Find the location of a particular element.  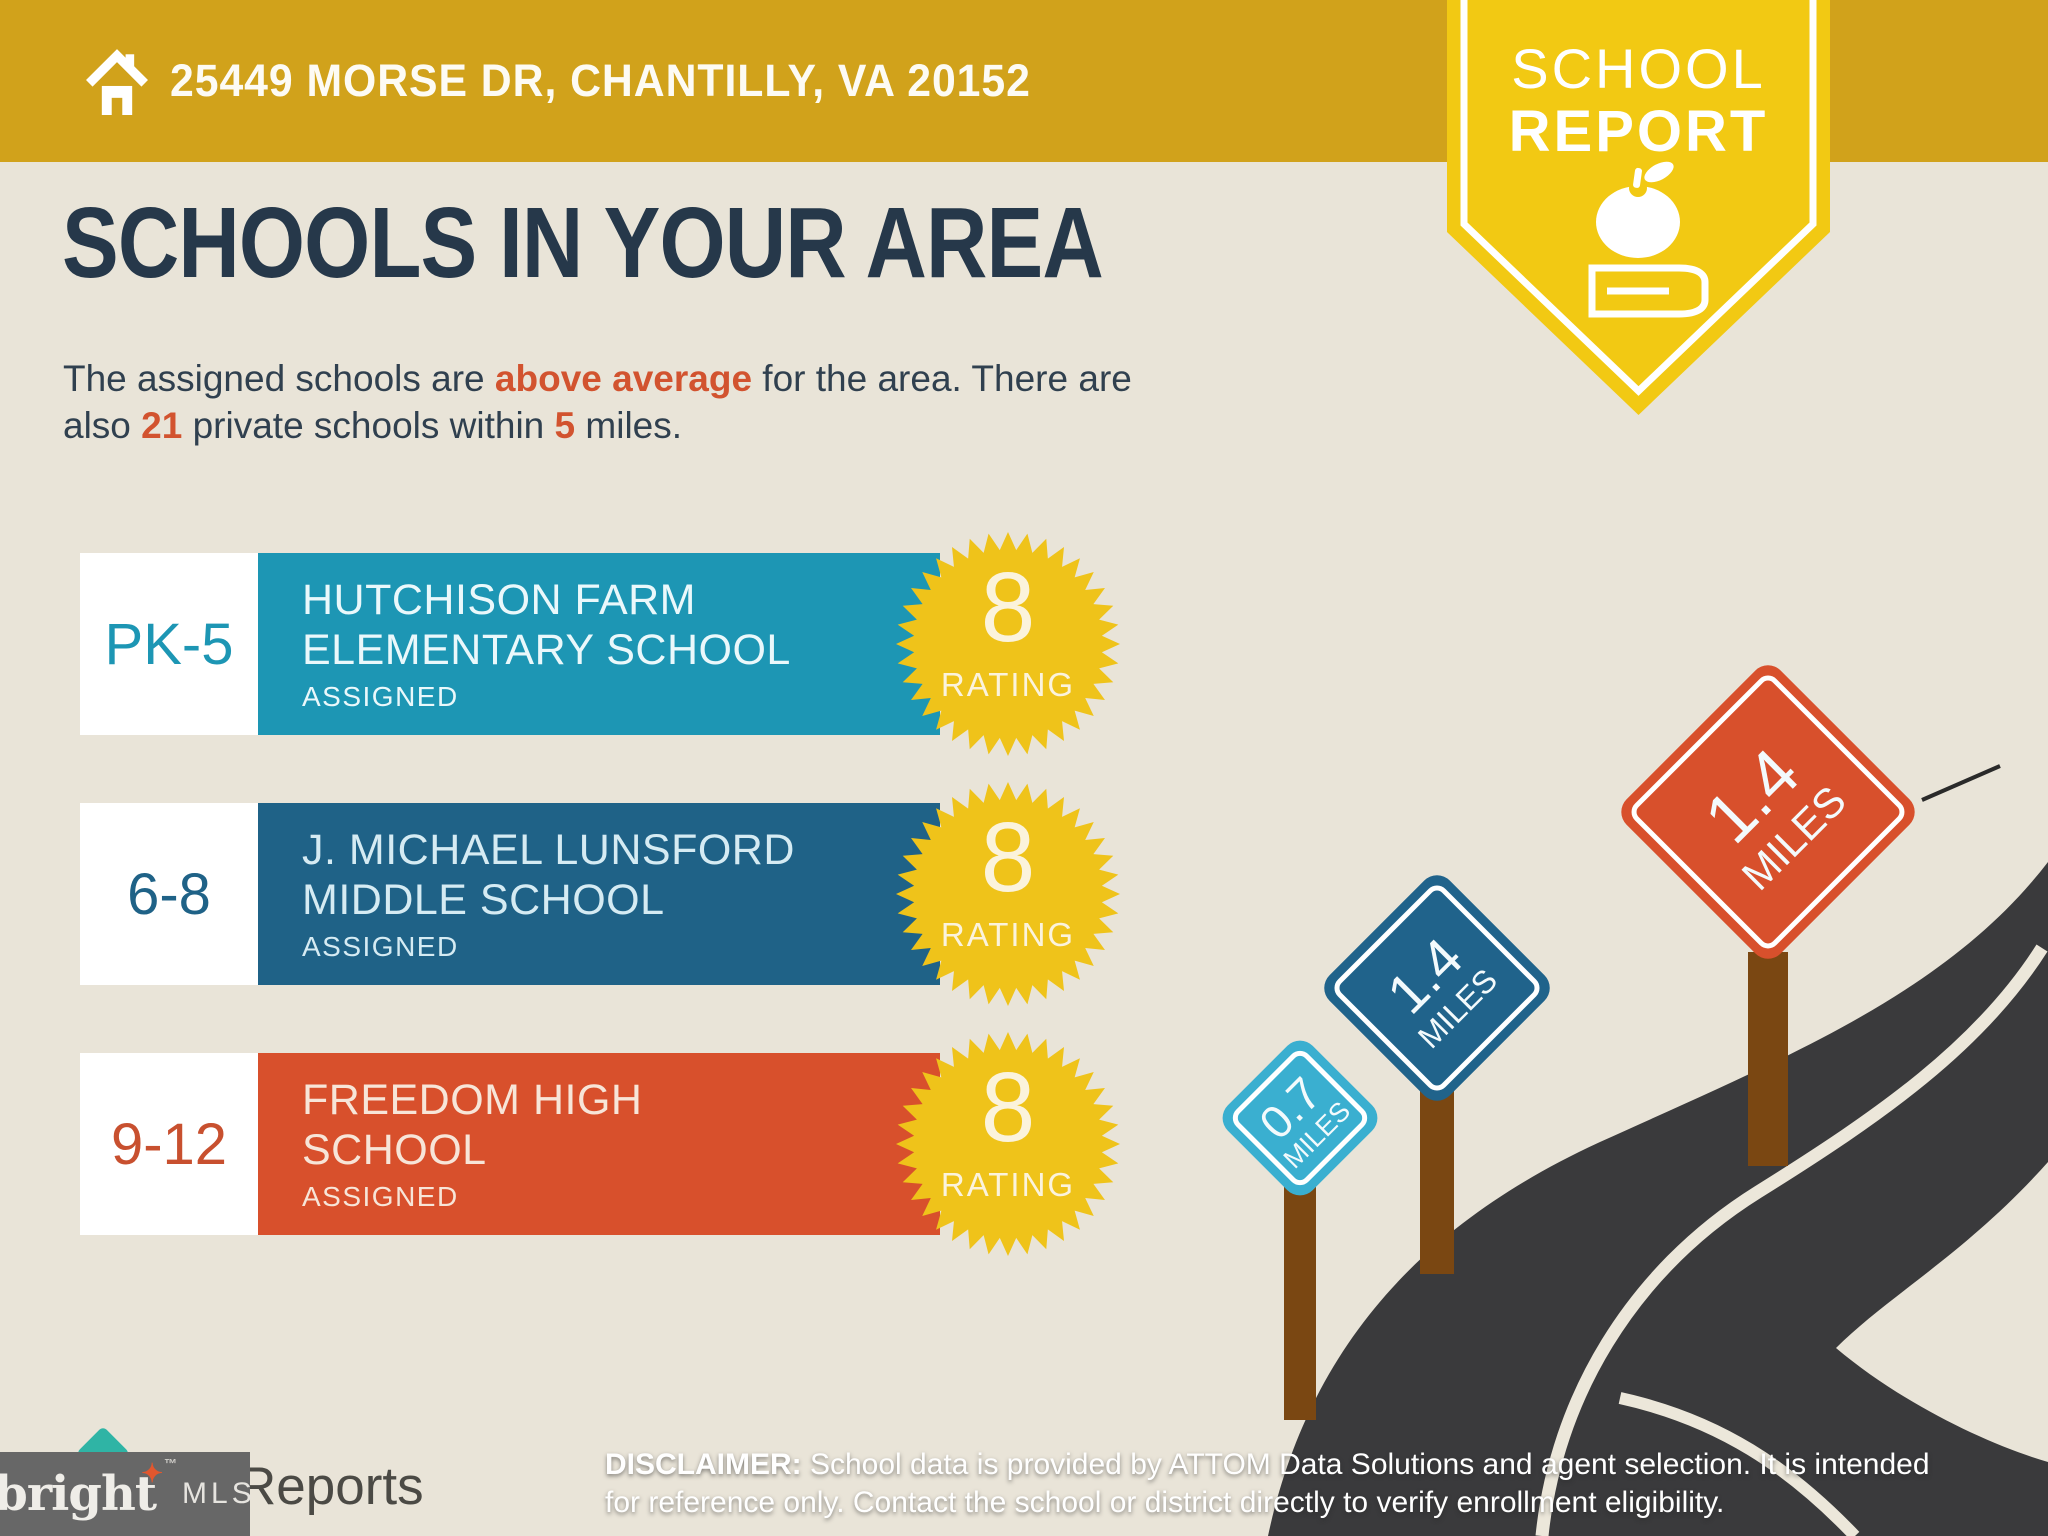

school-report-ribbon: SCHOOL REPORT is located at coordinates (1638, 207).